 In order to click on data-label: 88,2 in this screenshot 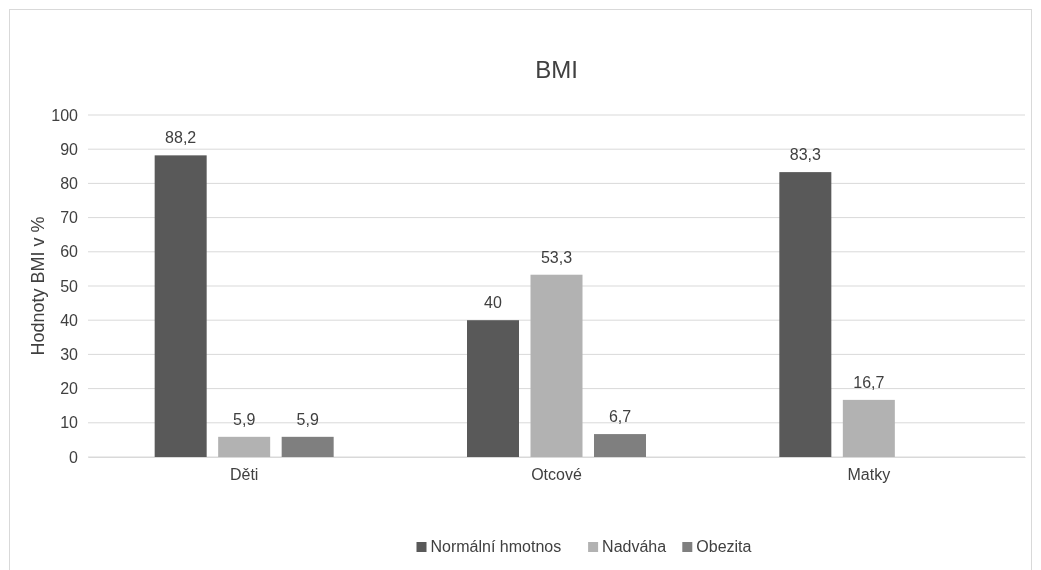, I will do `click(181, 138)`.